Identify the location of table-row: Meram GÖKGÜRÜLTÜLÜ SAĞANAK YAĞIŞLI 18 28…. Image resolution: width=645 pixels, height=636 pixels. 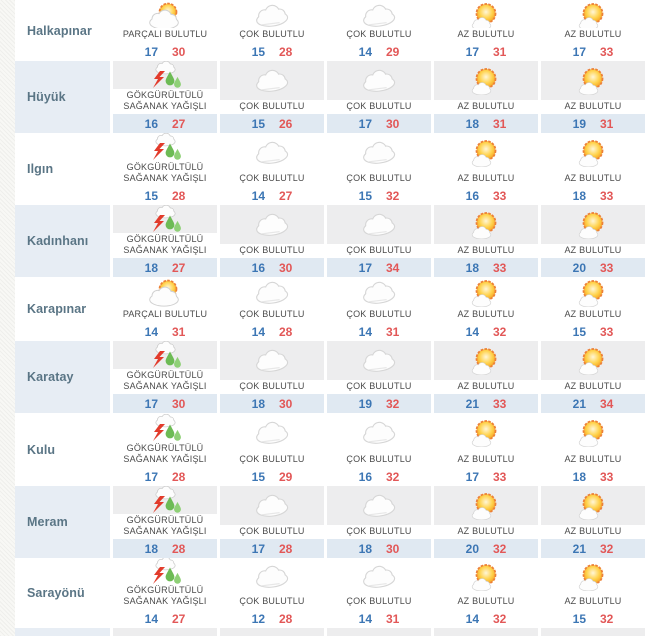
(330, 522).